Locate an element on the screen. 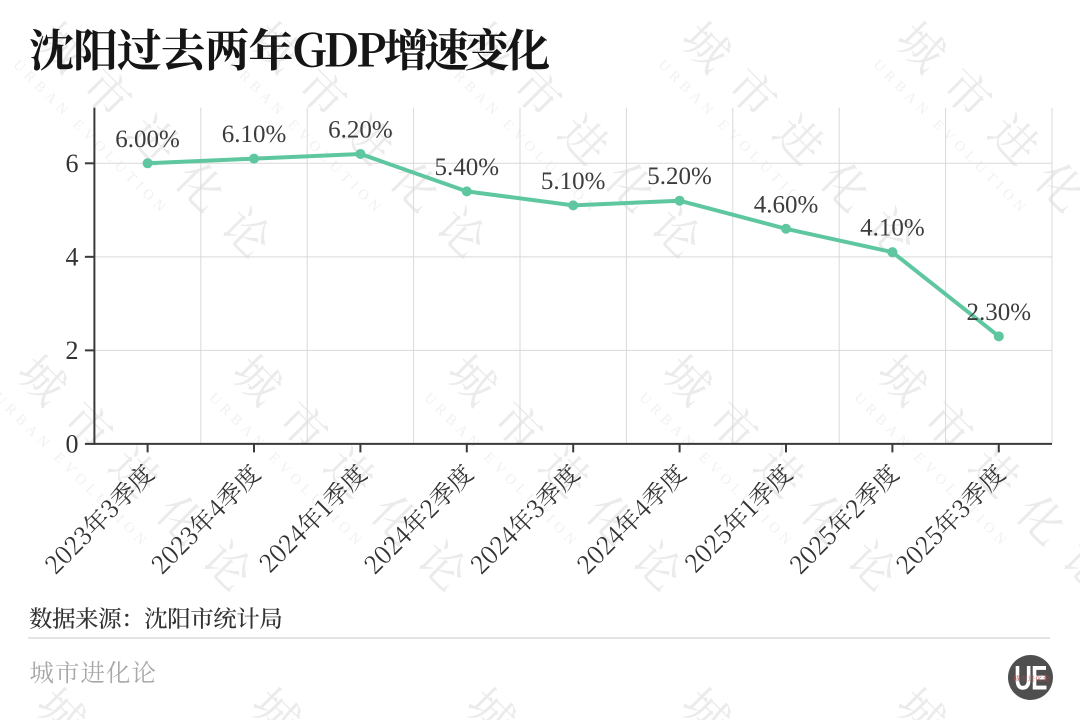 This screenshot has height=720, width=1080. svg-text: 6.10% is located at coordinates (254, 134).